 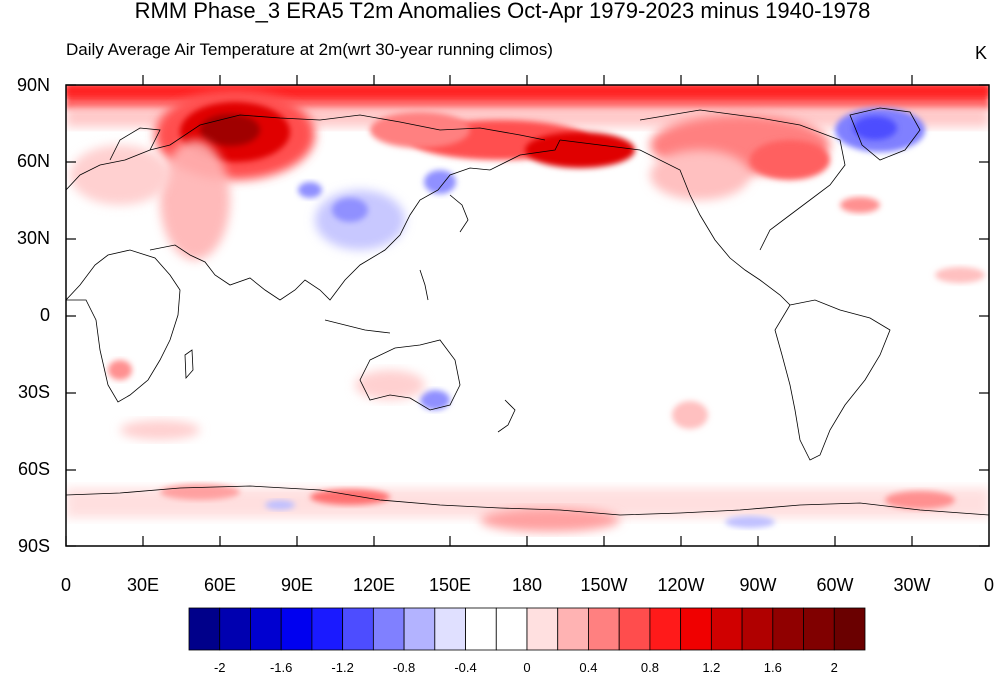 I want to click on lat-label-90n: 90N, so click(x=33, y=85).